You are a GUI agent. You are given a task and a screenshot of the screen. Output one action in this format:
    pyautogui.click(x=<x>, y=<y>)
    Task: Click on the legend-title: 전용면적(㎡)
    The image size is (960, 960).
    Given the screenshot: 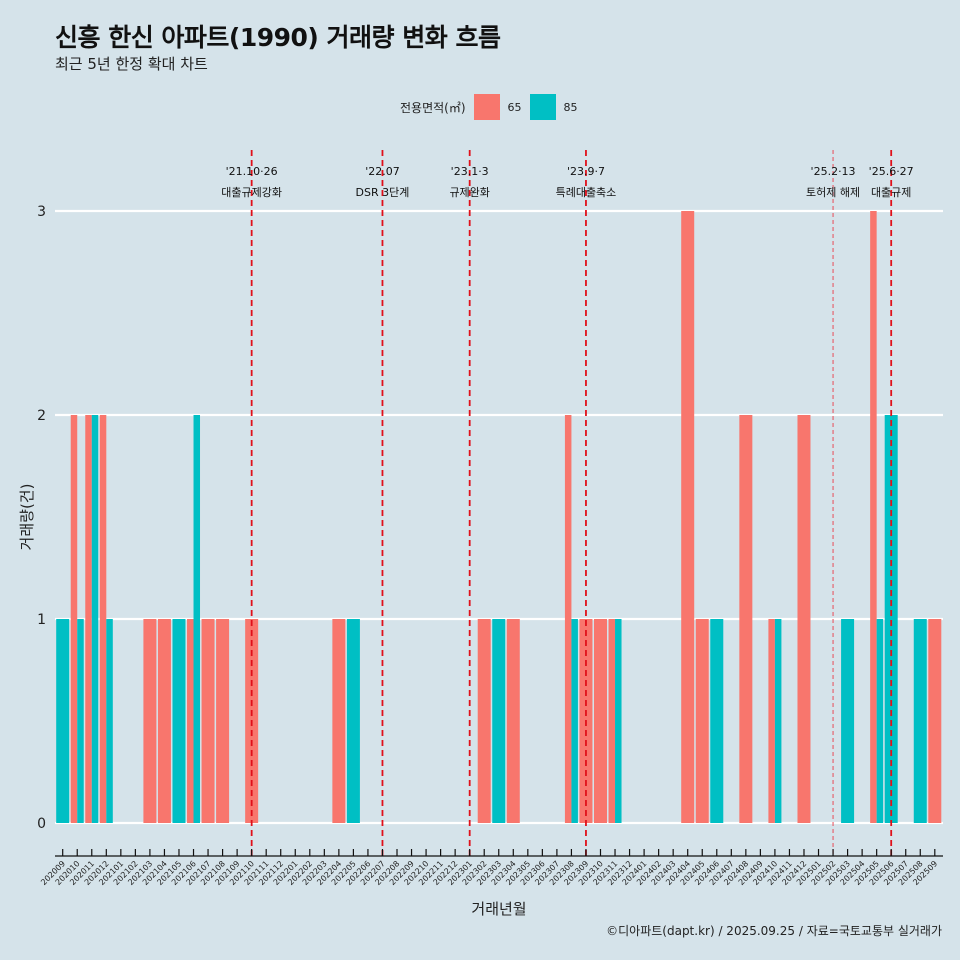 What is the action you would take?
    pyautogui.click(x=433, y=107)
    